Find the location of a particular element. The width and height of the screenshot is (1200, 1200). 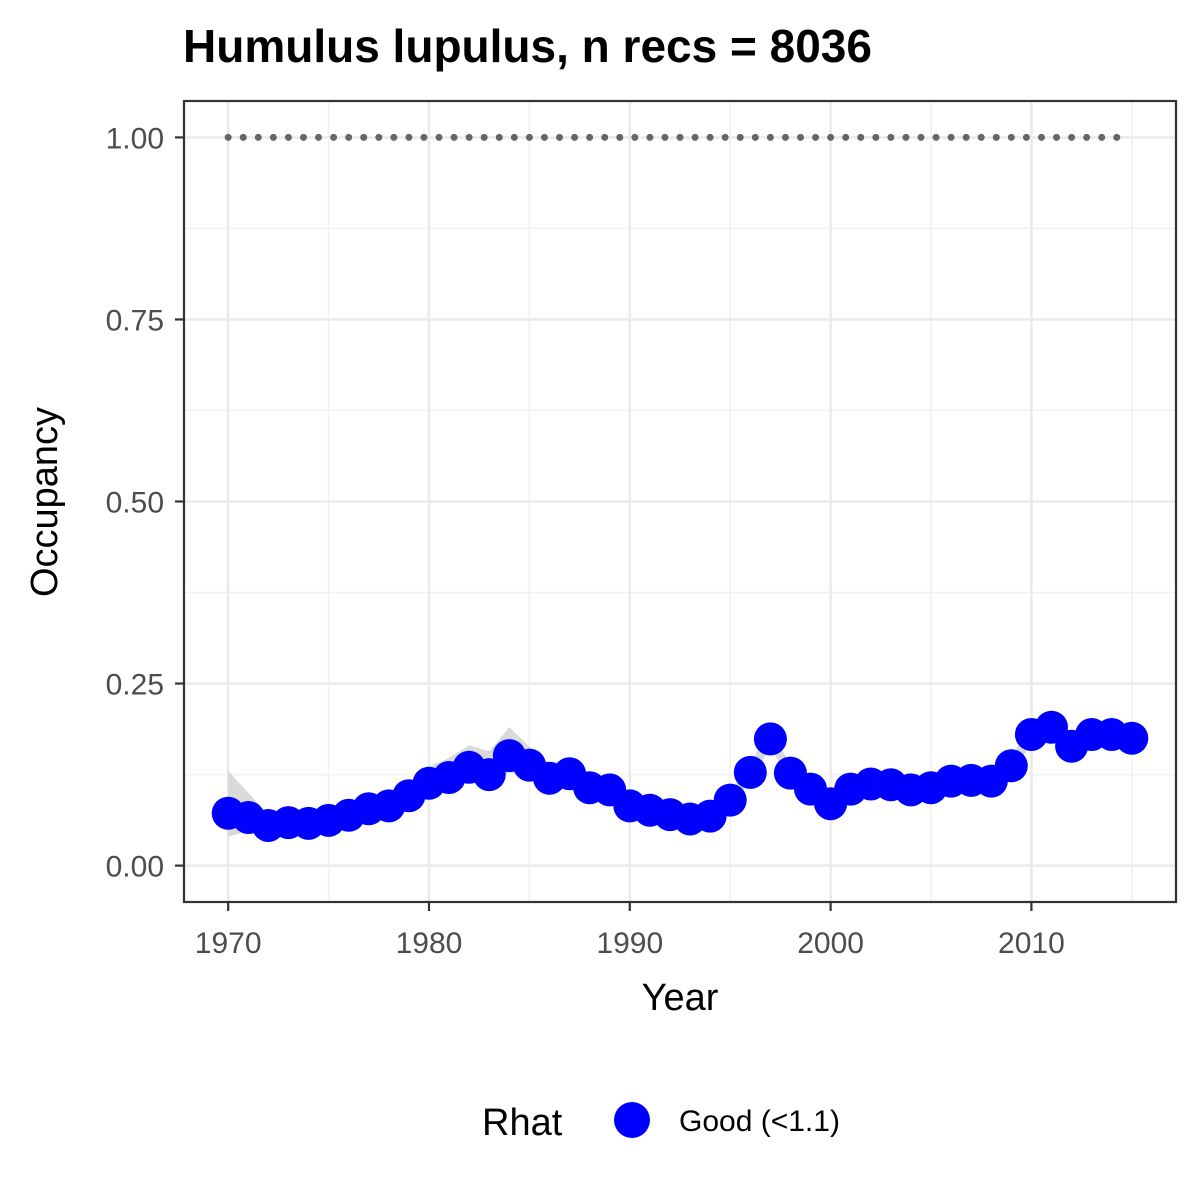

x-tick-label: 1980 is located at coordinates (429, 943).